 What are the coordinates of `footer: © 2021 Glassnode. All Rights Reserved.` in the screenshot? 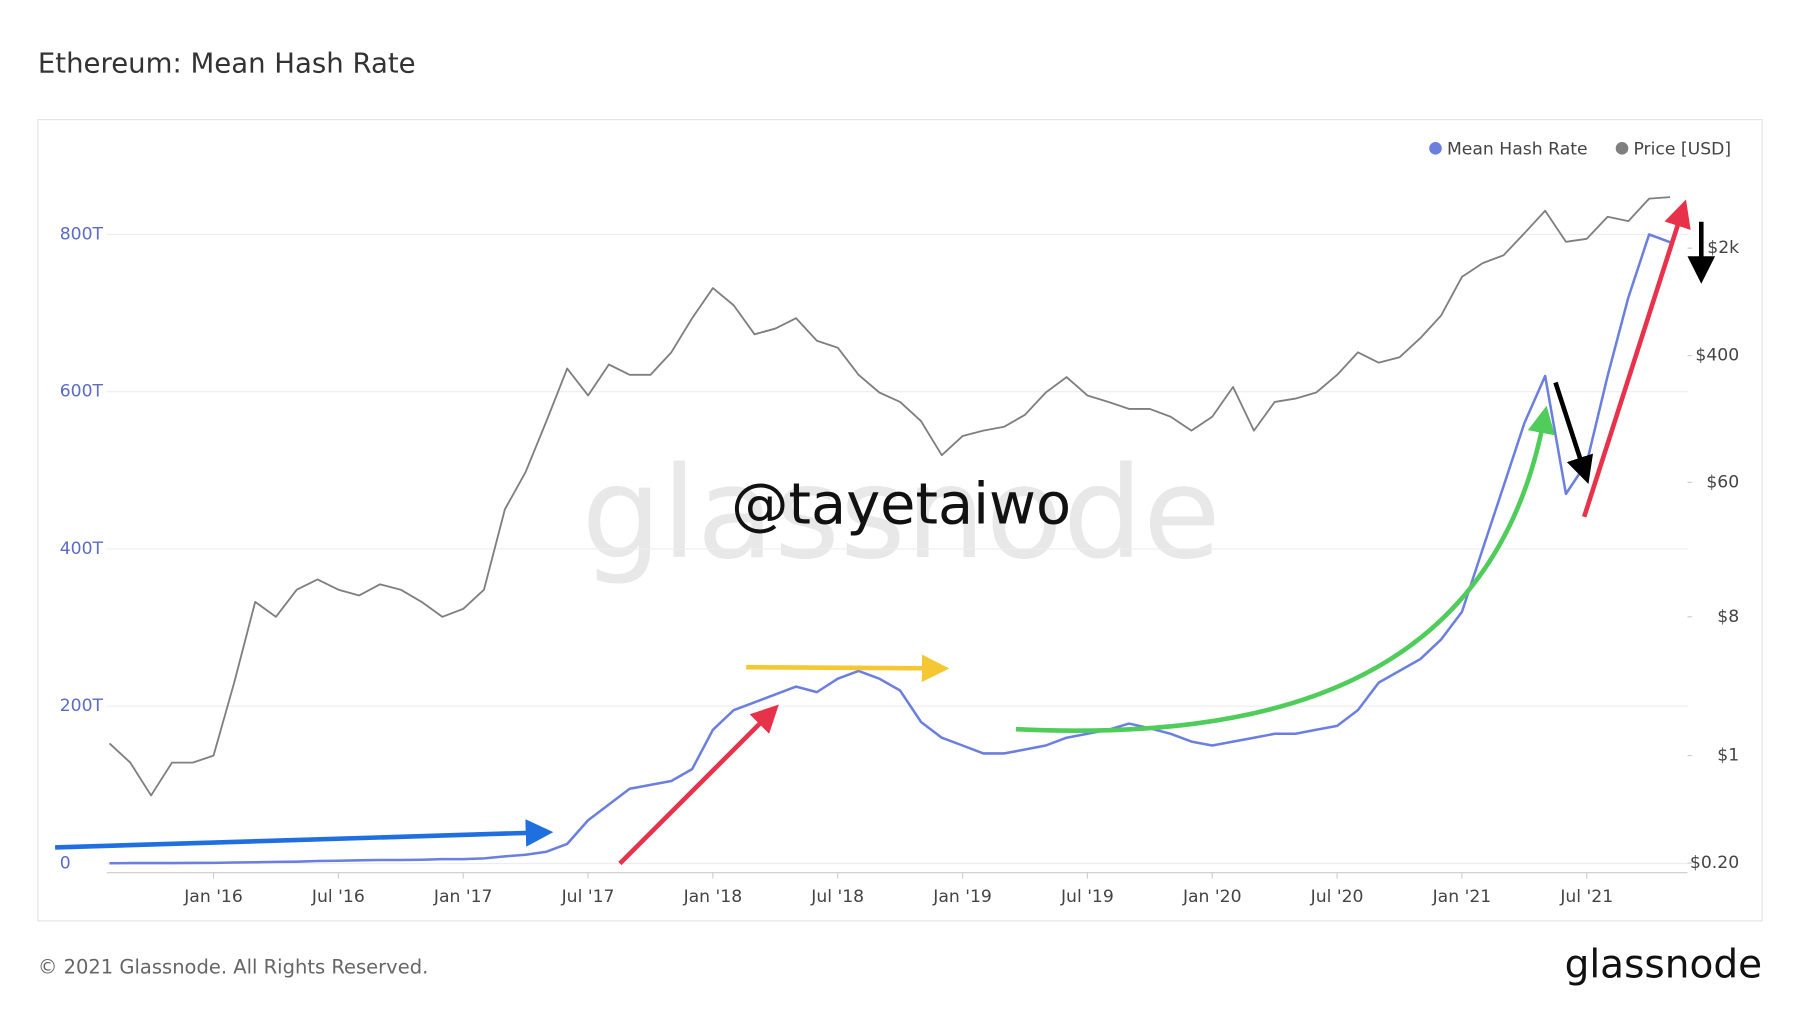 It's located at (233, 966).